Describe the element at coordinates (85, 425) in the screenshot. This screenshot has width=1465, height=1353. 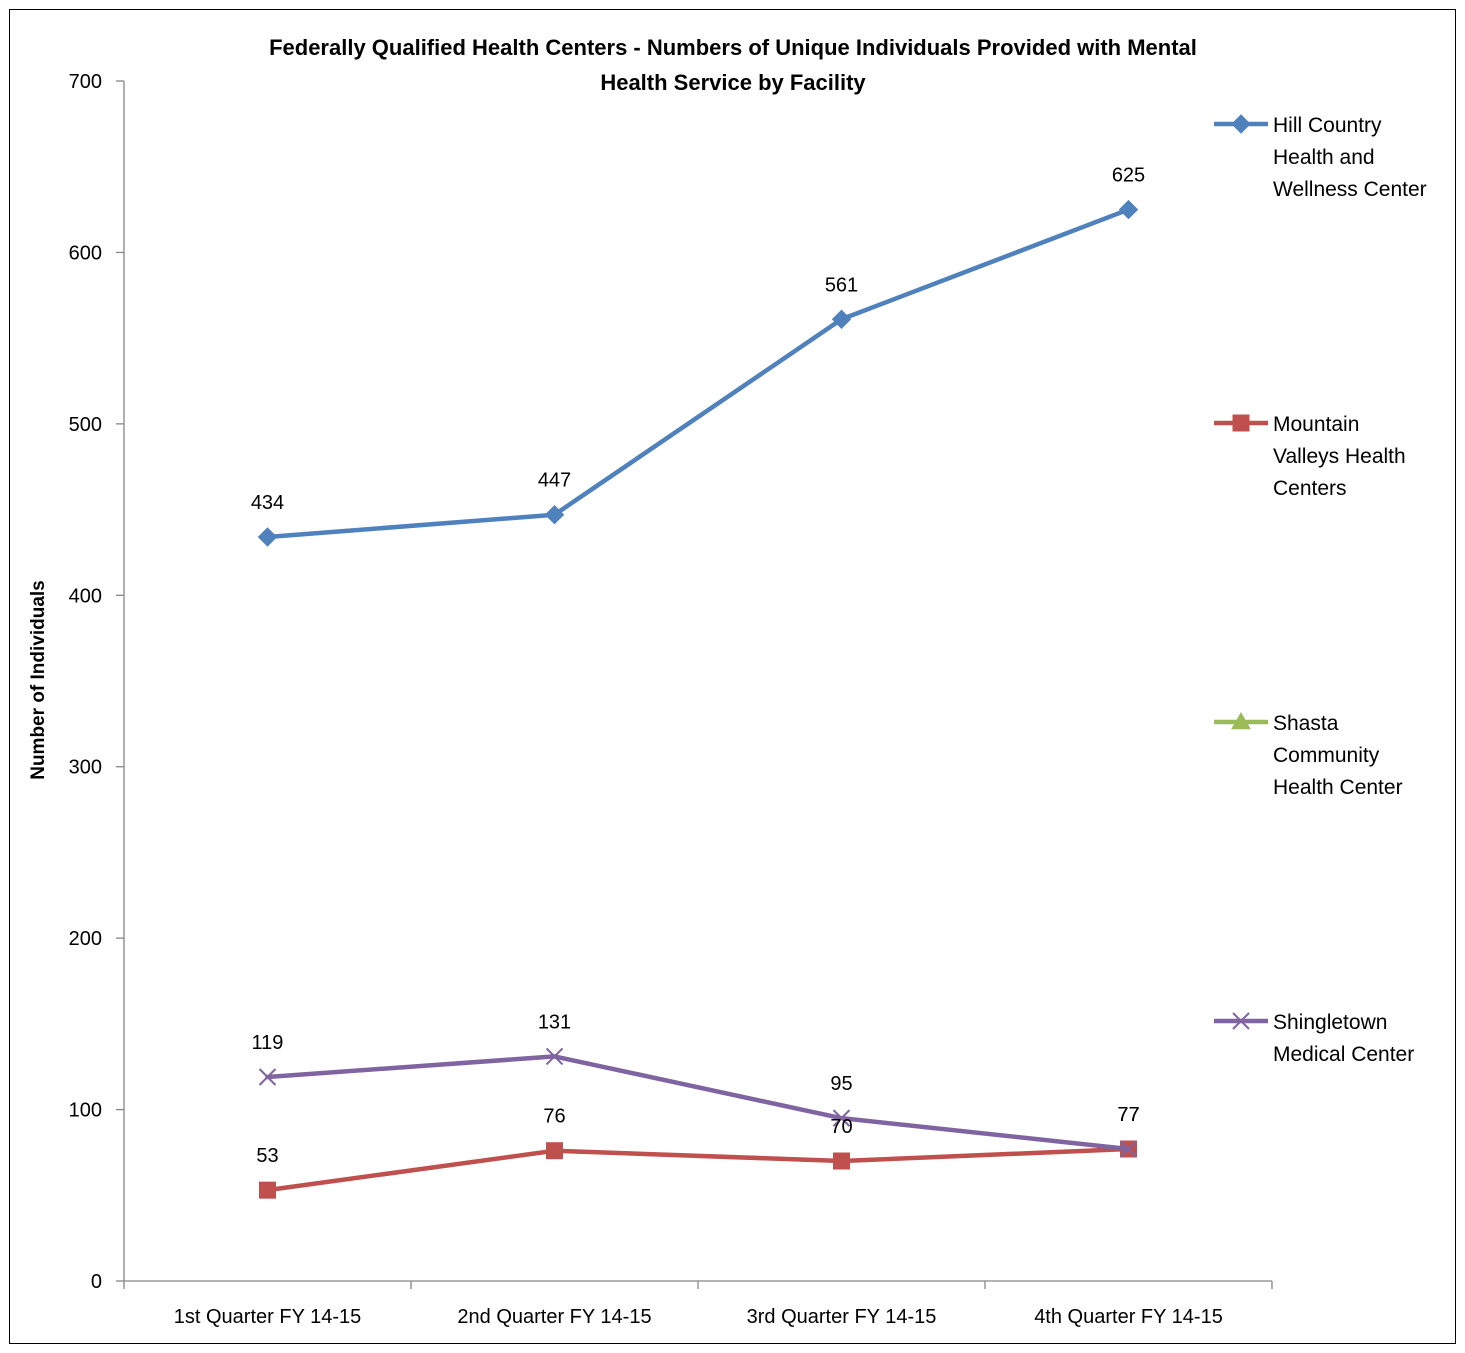
I see `y-tick-label: 500` at that location.